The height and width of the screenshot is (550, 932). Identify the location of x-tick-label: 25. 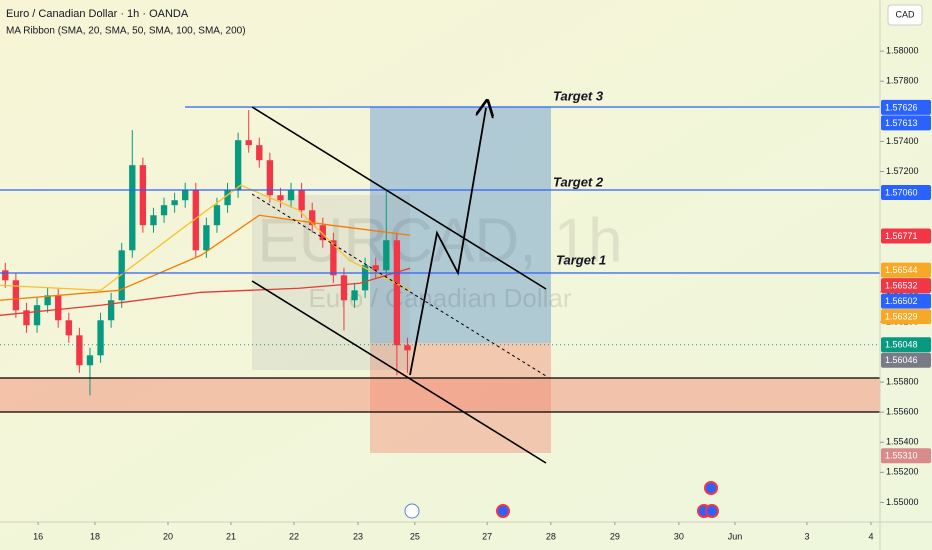
(415, 536).